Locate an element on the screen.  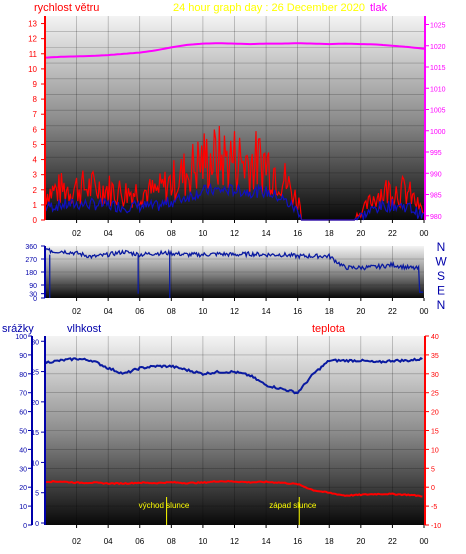
direction-y-tick-label: 180 is located at coordinates (31, 273).